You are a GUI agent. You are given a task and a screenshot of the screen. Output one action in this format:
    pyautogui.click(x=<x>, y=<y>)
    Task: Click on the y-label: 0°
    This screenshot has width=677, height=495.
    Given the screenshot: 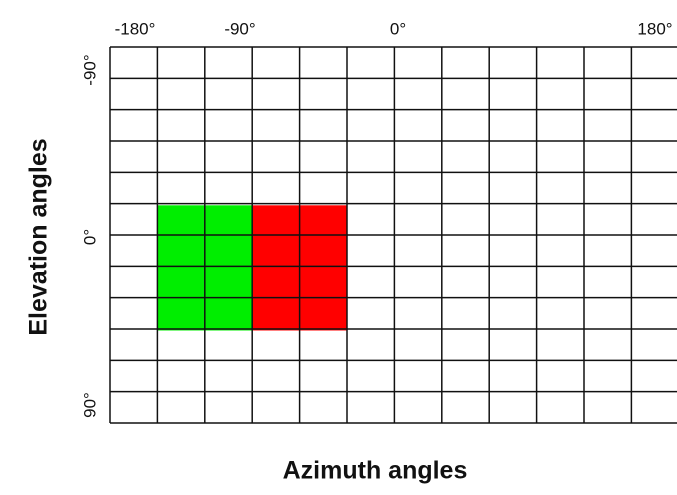 What is the action you would take?
    pyautogui.click(x=89, y=237)
    